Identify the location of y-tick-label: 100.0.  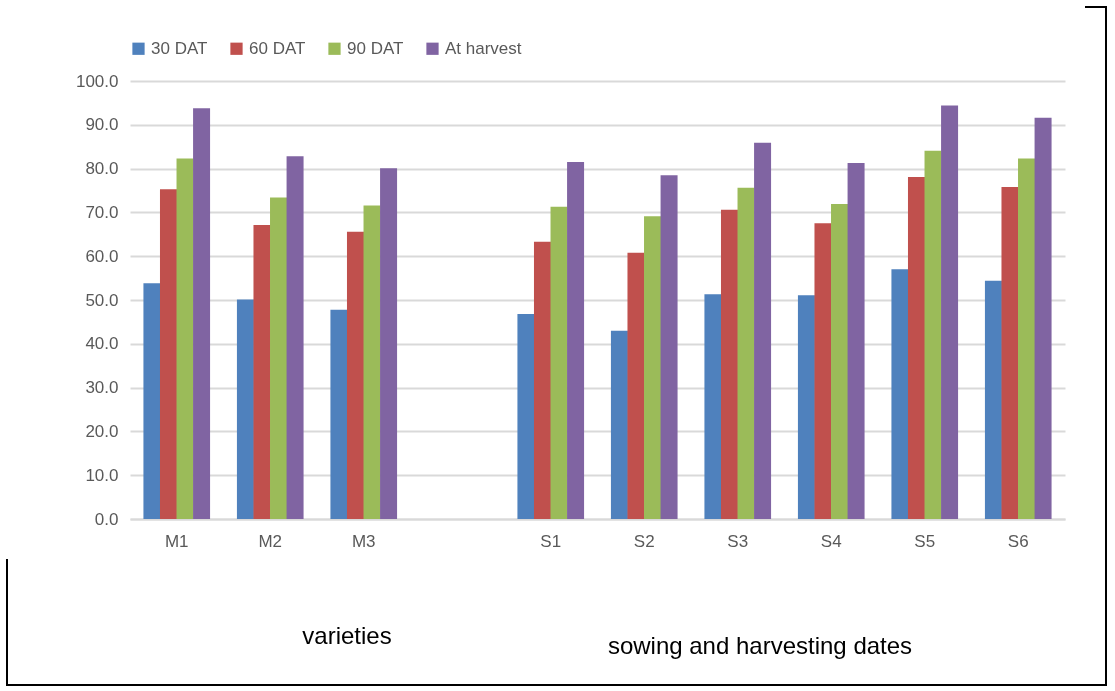
(97, 81).